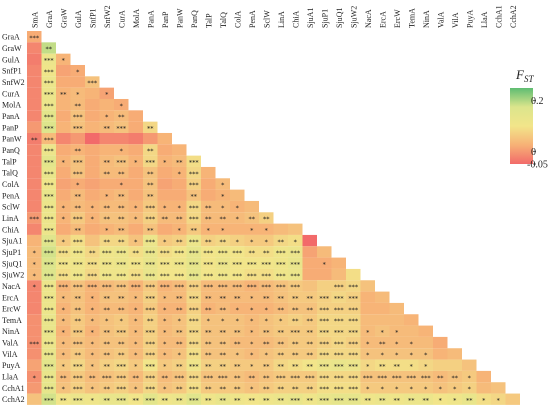 The width and height of the screenshot is (550, 415). I want to click on row-label-nina: NinA, so click(11, 331).